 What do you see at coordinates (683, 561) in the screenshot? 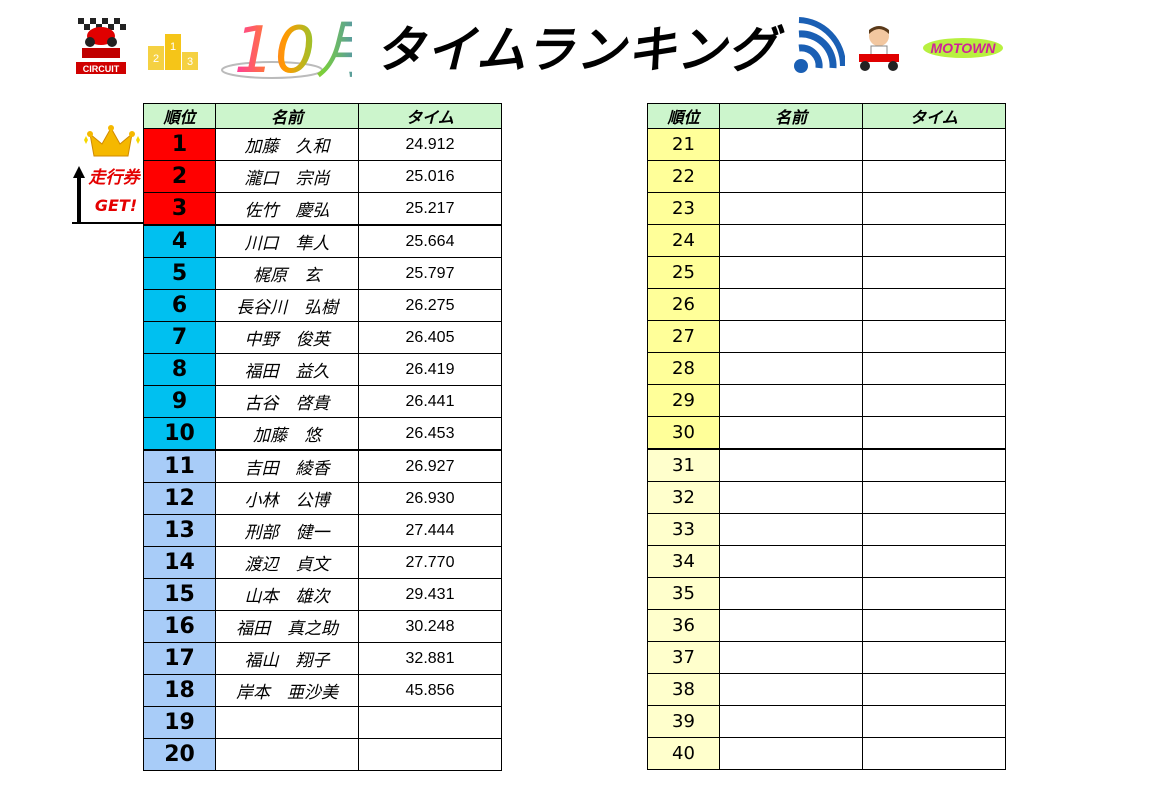
I see `rank-cell: 34` at bounding box center [683, 561].